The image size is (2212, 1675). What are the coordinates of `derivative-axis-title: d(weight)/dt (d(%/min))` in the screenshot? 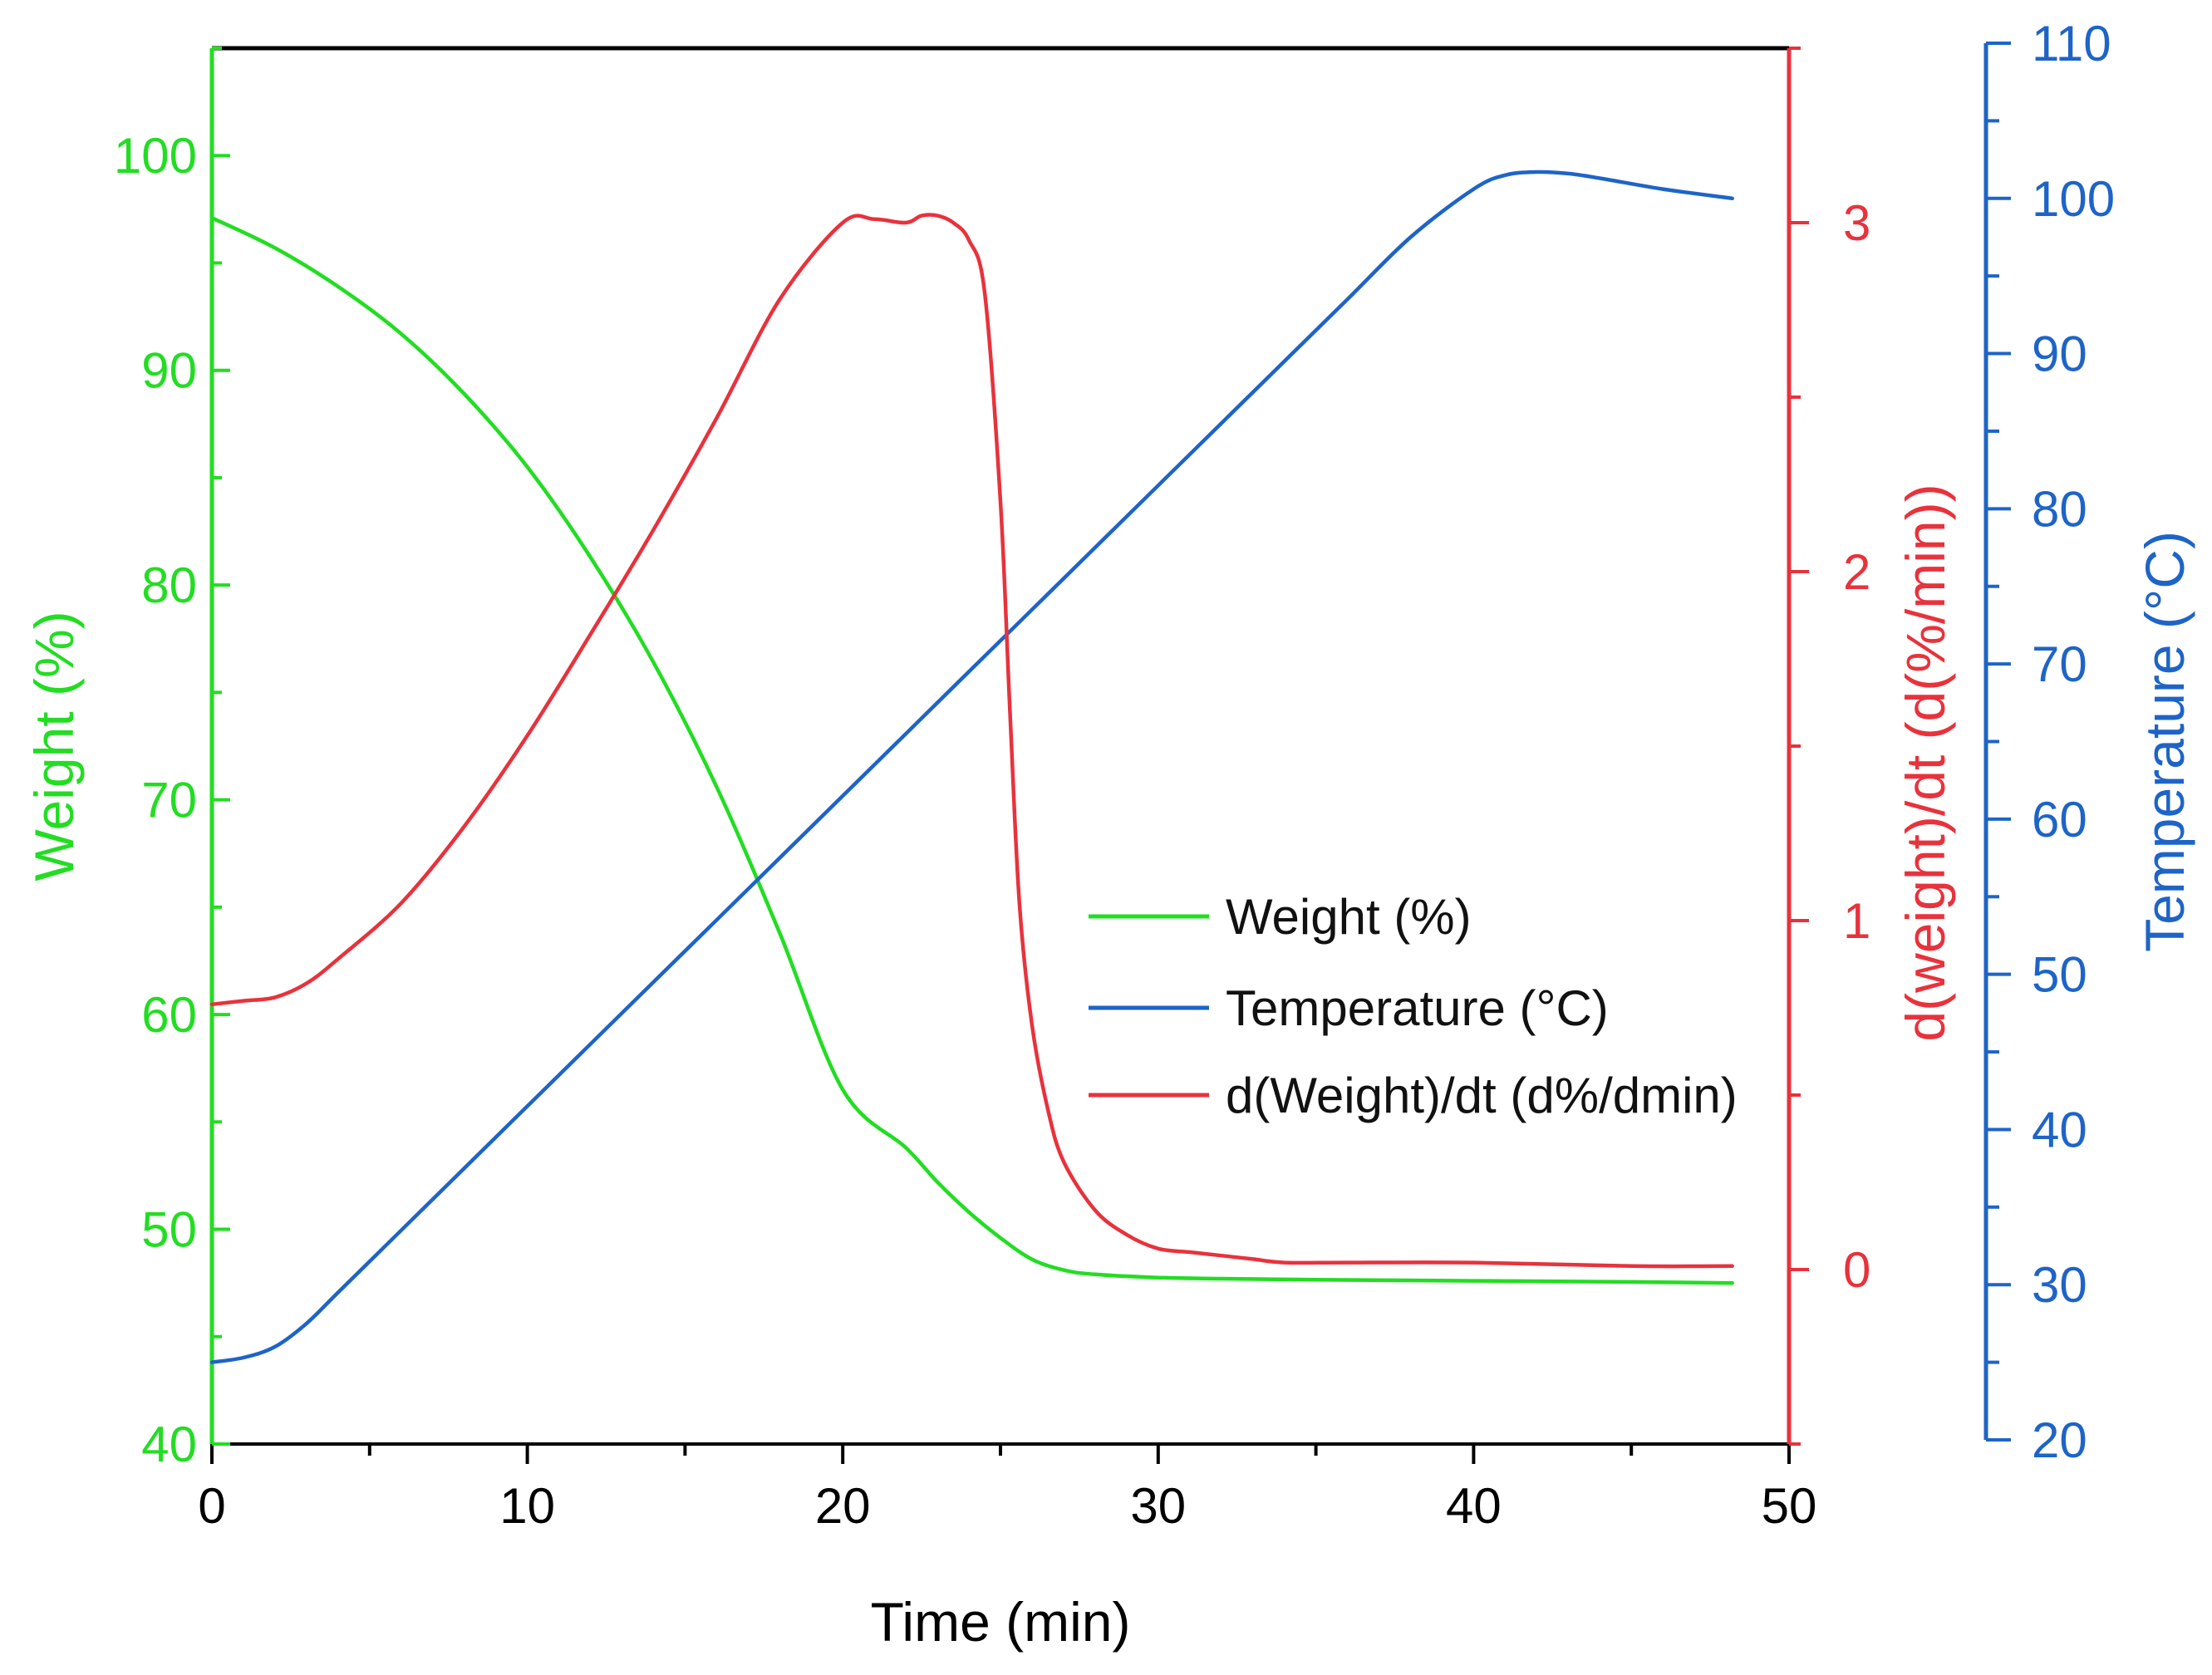 It's located at (1925, 763).